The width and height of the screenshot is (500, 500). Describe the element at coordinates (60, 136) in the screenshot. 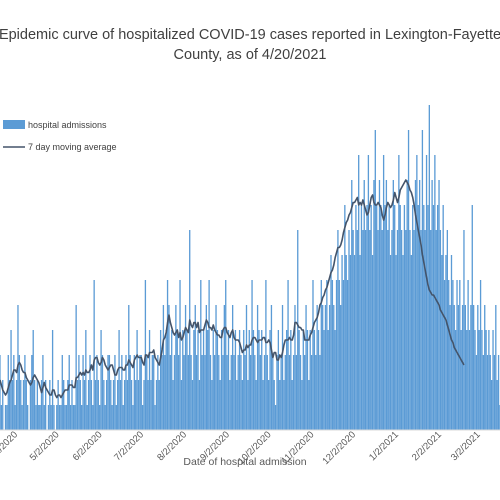

I see `legend: hospital admissions 7 day moving average` at that location.